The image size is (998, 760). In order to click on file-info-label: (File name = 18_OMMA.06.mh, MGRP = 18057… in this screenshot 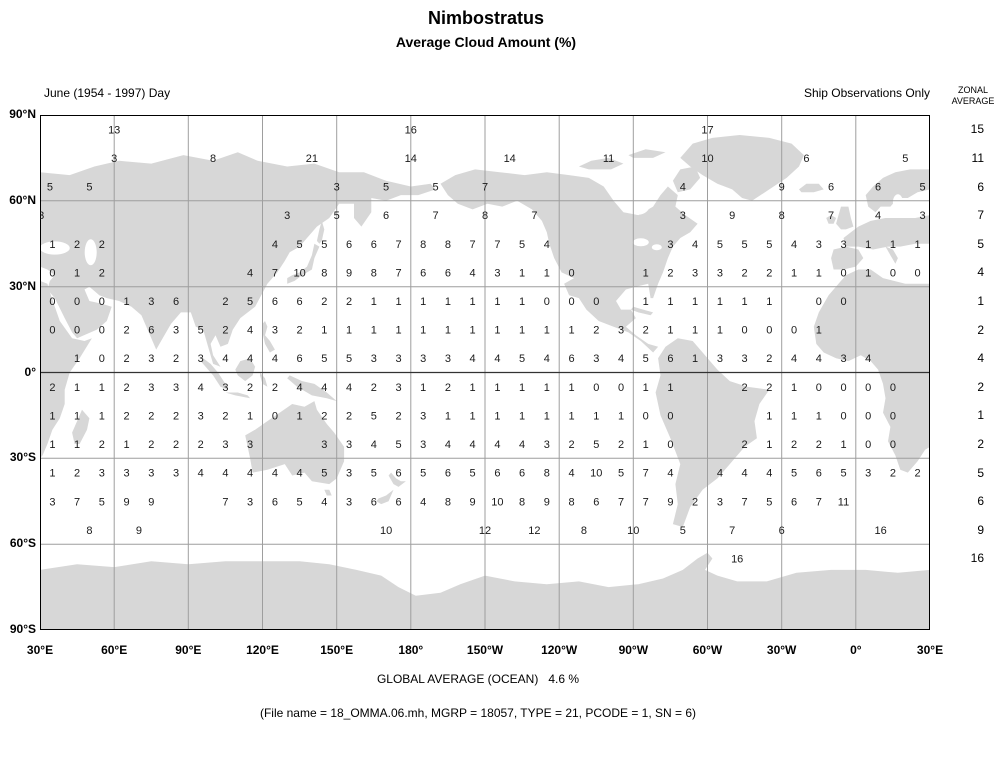, I will do `click(478, 713)`.